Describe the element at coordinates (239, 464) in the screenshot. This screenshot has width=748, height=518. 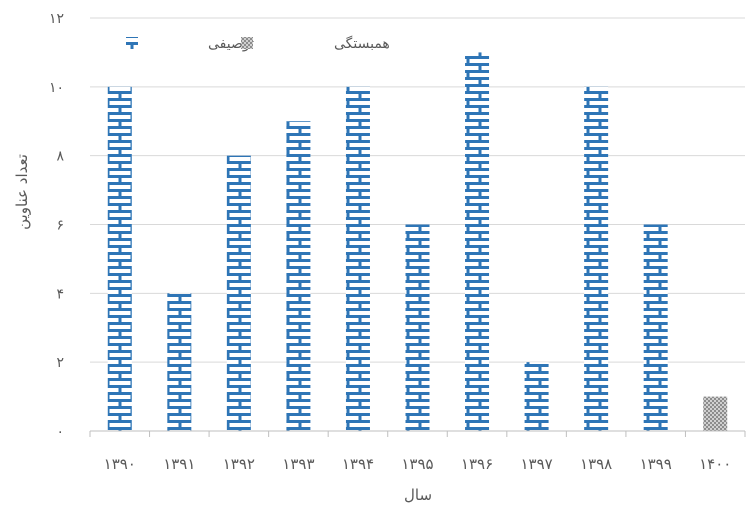
I see `x-tick-label: ۱۳۹۲` at that location.